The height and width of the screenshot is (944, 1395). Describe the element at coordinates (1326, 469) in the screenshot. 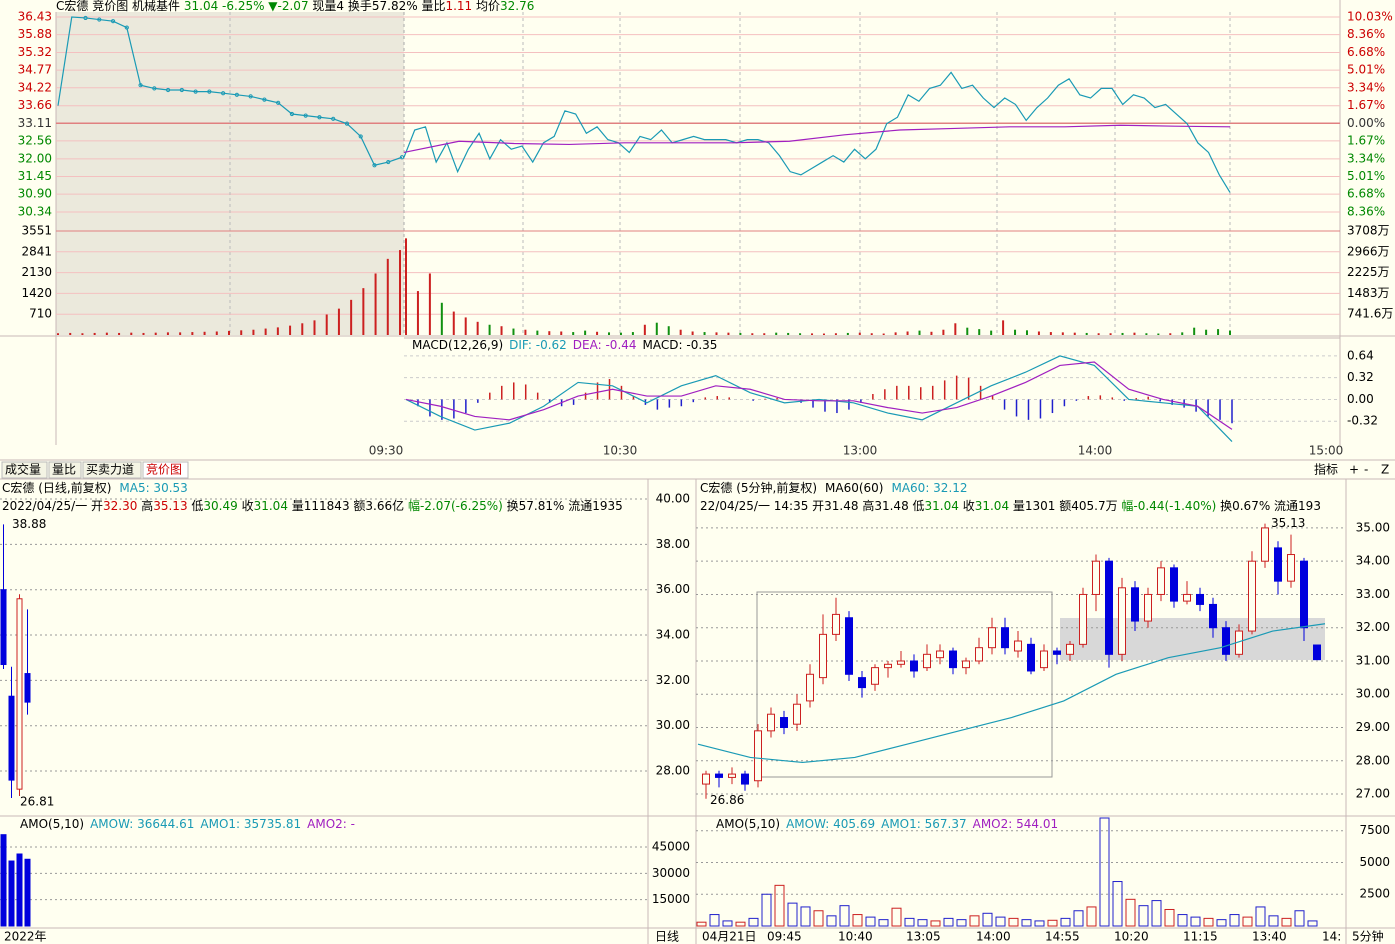

I see `button: 指标` at that location.